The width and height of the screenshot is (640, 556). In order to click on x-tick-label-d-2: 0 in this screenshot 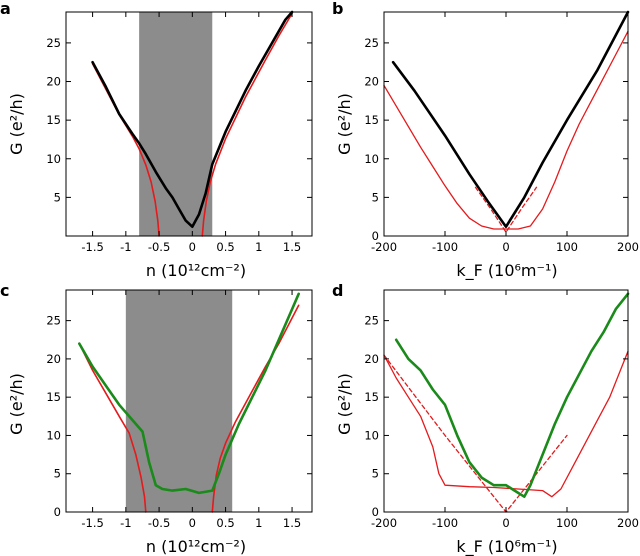, I will do `click(505, 523)`.